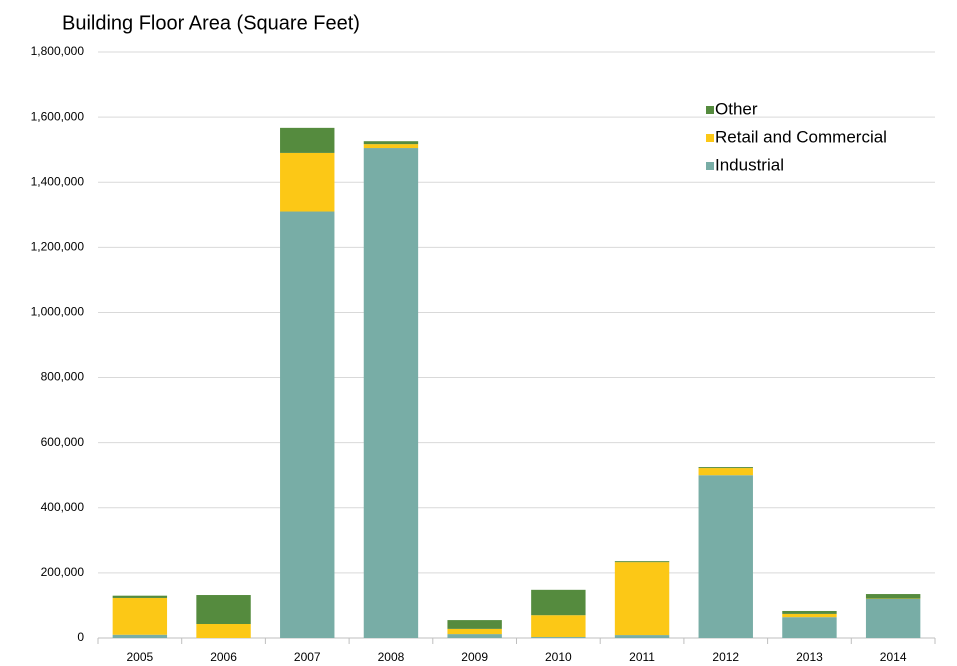 This screenshot has width=957, height=666. I want to click on legend-label: Retail and Commercial, so click(801, 136).